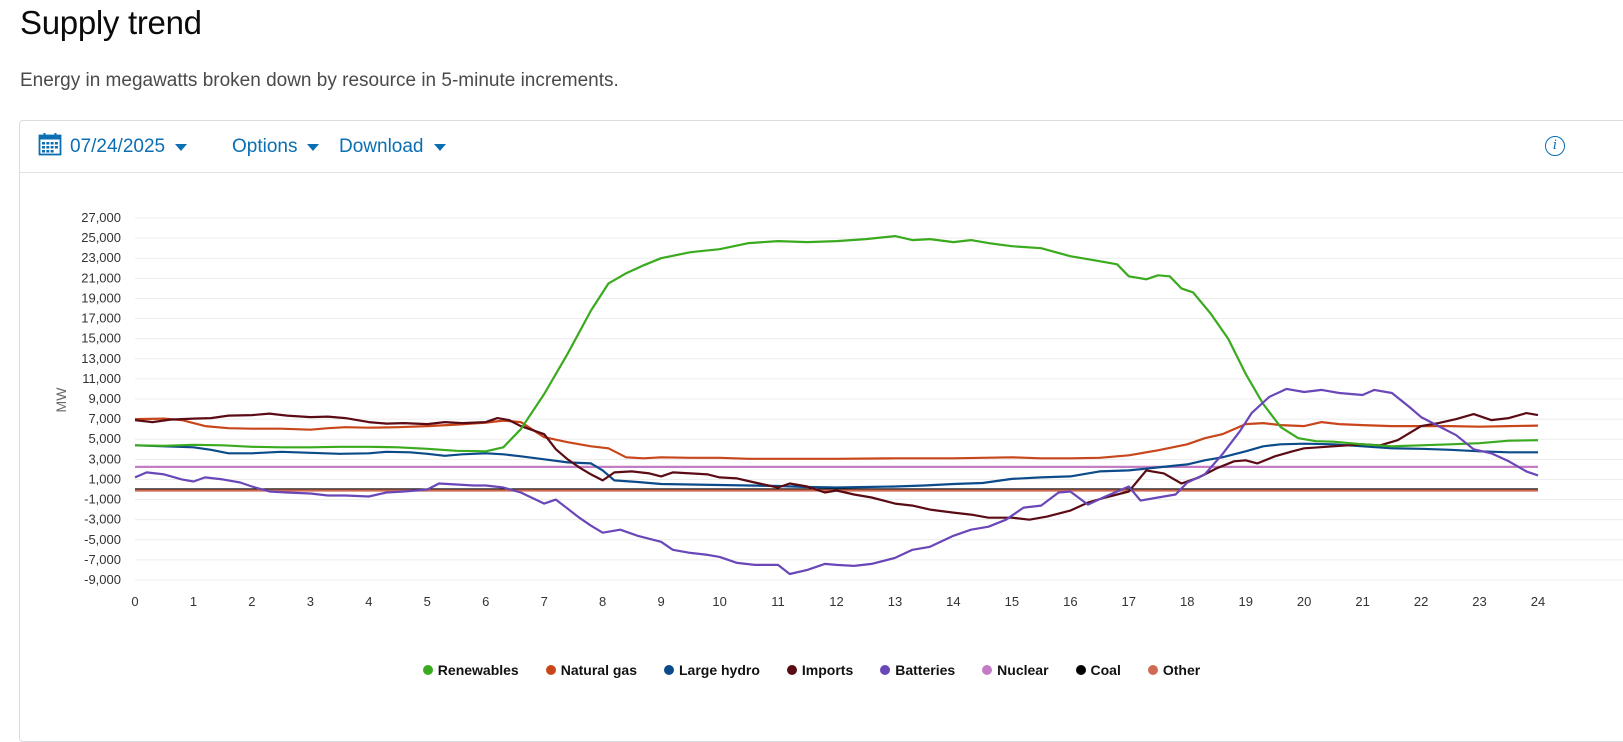 This screenshot has height=742, width=1623. I want to click on legend-item-renewables: Renewables, so click(470, 670).